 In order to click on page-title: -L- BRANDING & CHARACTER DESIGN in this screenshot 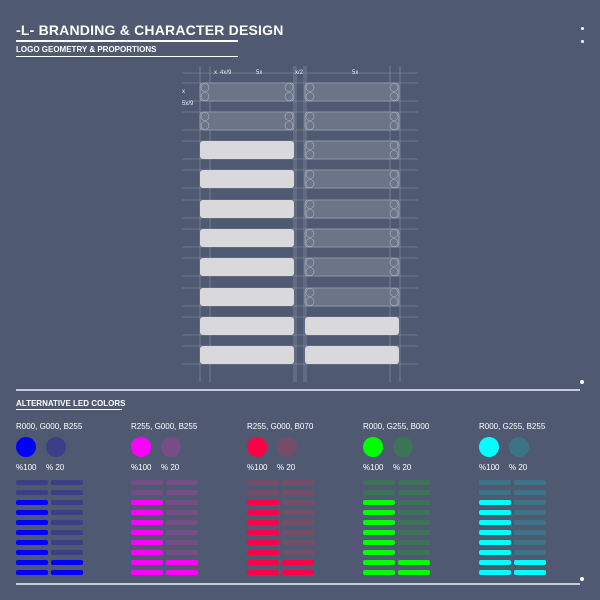, I will do `click(150, 30)`.